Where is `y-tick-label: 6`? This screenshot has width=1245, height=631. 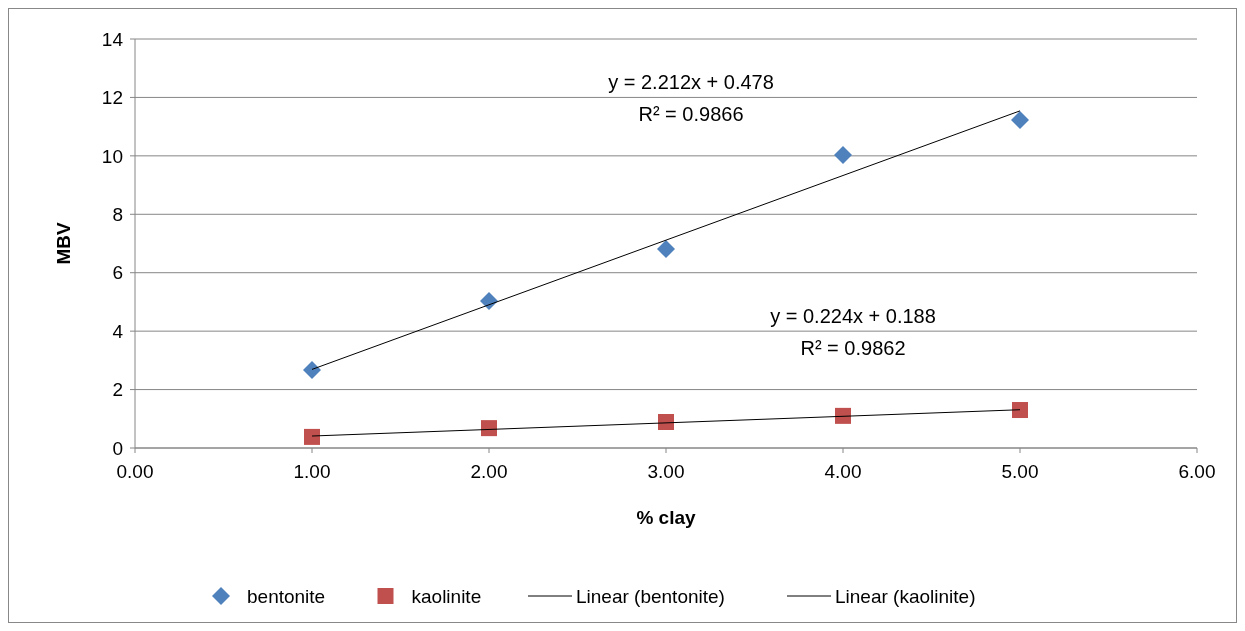 y-tick-label: 6 is located at coordinates (117, 273).